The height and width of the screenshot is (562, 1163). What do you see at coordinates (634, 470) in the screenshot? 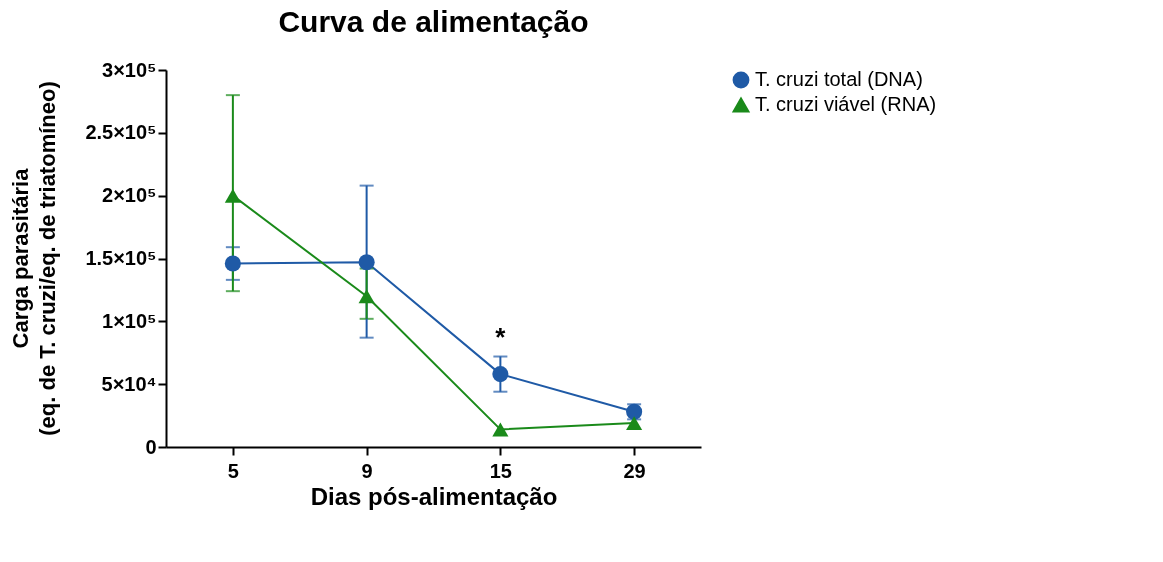
I see `x-tick-label: 29` at bounding box center [634, 470].